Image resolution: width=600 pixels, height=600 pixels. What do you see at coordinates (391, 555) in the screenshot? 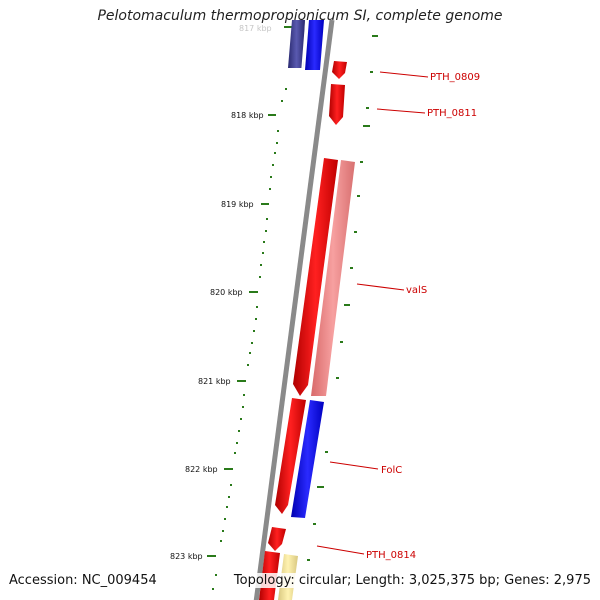
I see `gene-label-pth-0814: PTH_0814` at bounding box center [391, 555].